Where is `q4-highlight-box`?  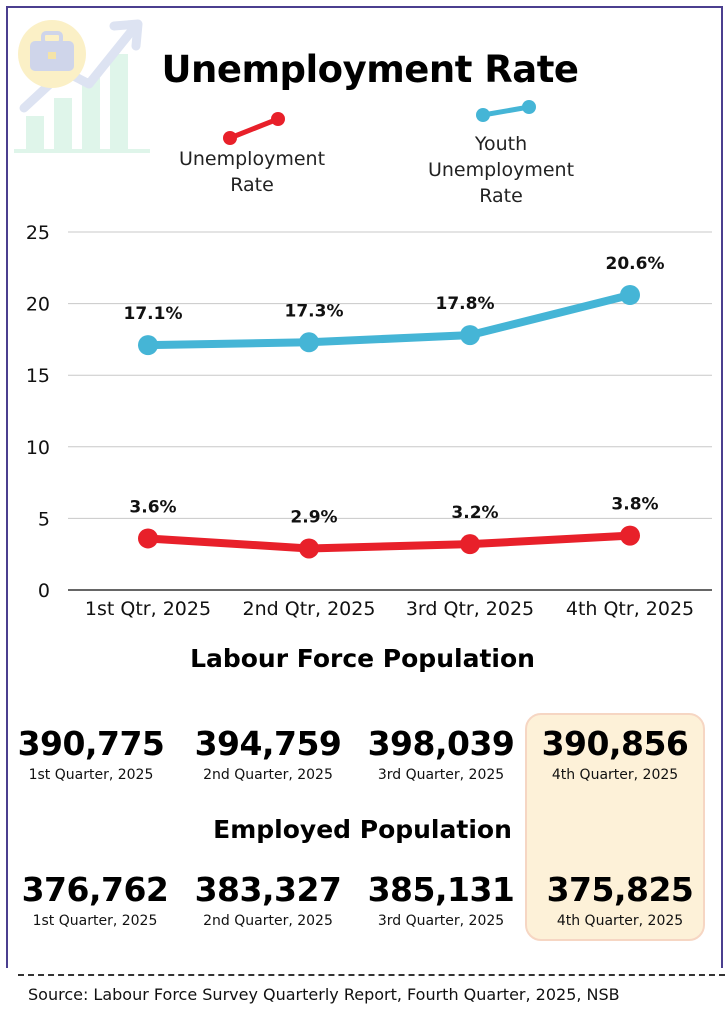
q4-highlight-box is located at coordinates (615, 827).